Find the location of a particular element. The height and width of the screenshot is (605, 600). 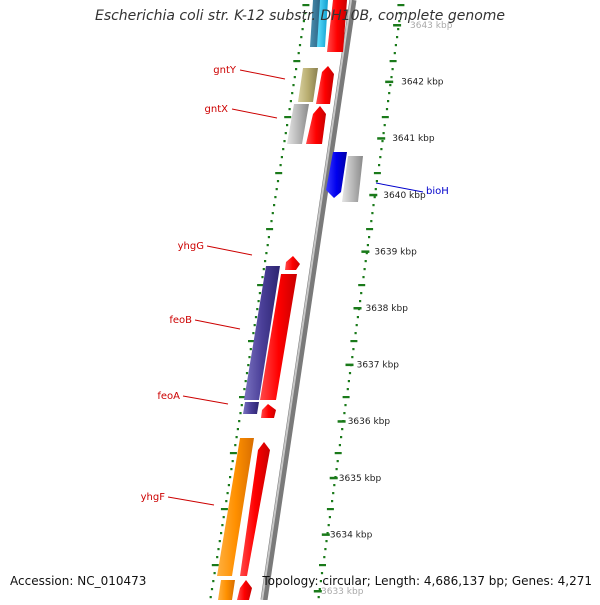

gene-bioH-cds is located at coordinates (336, 175).